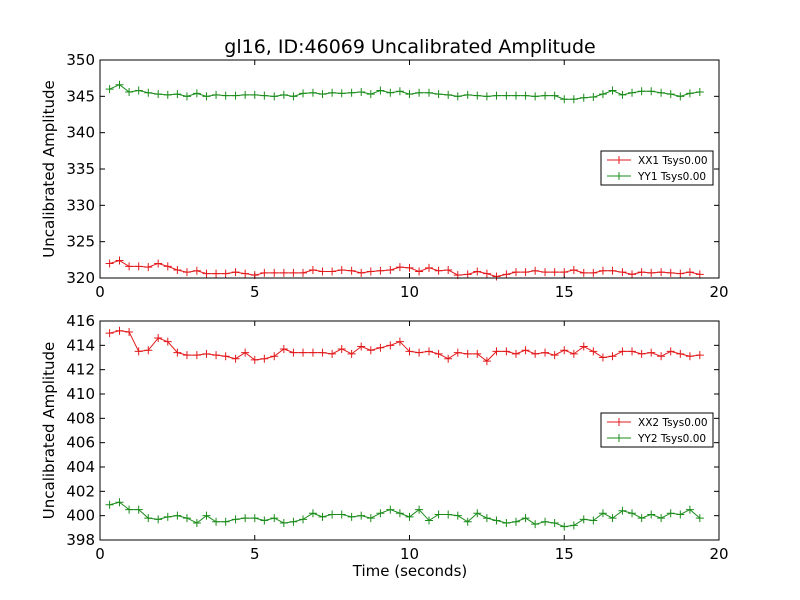  Describe the element at coordinates (80, 394) in the screenshot. I see `y-tick-label: 410` at that location.